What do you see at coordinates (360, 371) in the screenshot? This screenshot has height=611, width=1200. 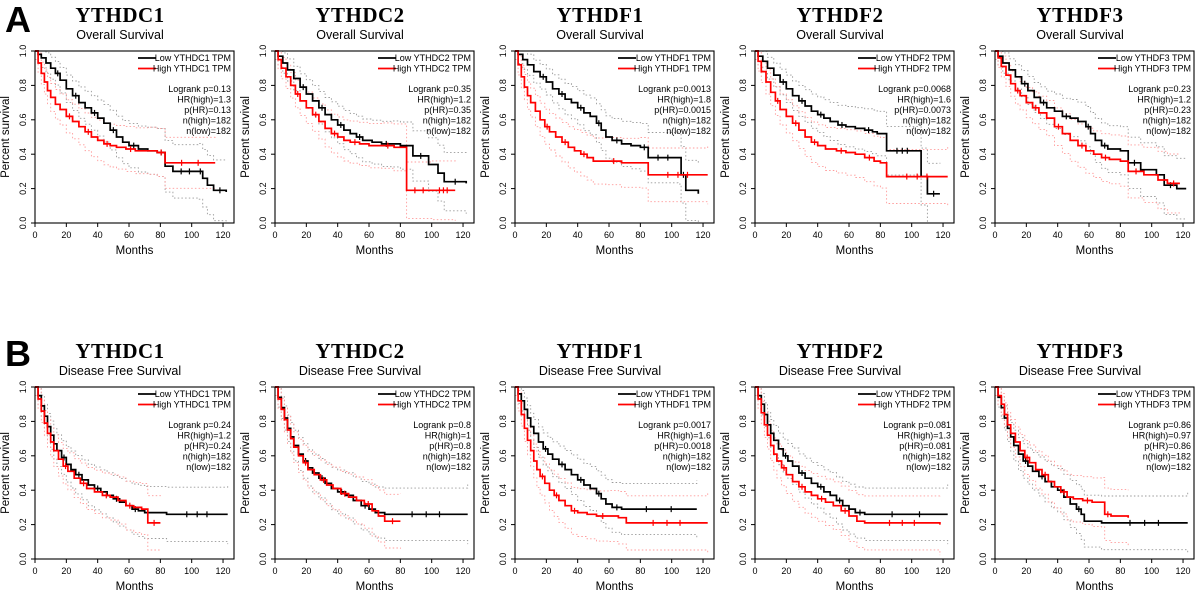 I see `panel-subtitle: Disease Free Survival` at bounding box center [360, 371].